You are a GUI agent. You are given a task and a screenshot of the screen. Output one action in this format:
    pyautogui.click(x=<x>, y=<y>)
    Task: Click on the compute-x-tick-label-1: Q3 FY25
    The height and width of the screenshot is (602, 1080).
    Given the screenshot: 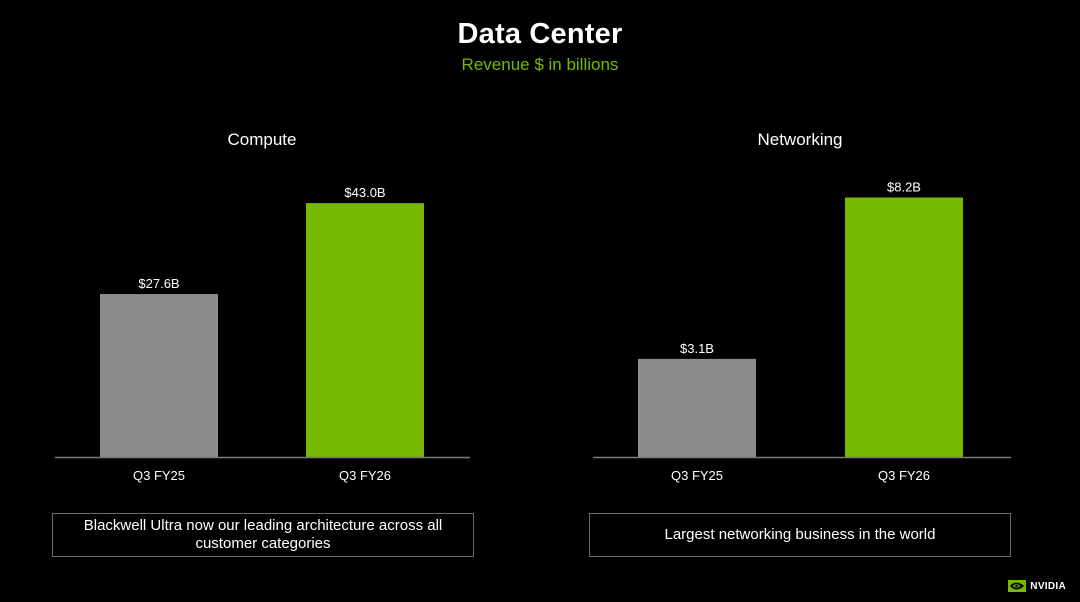 What is the action you would take?
    pyautogui.click(x=159, y=475)
    